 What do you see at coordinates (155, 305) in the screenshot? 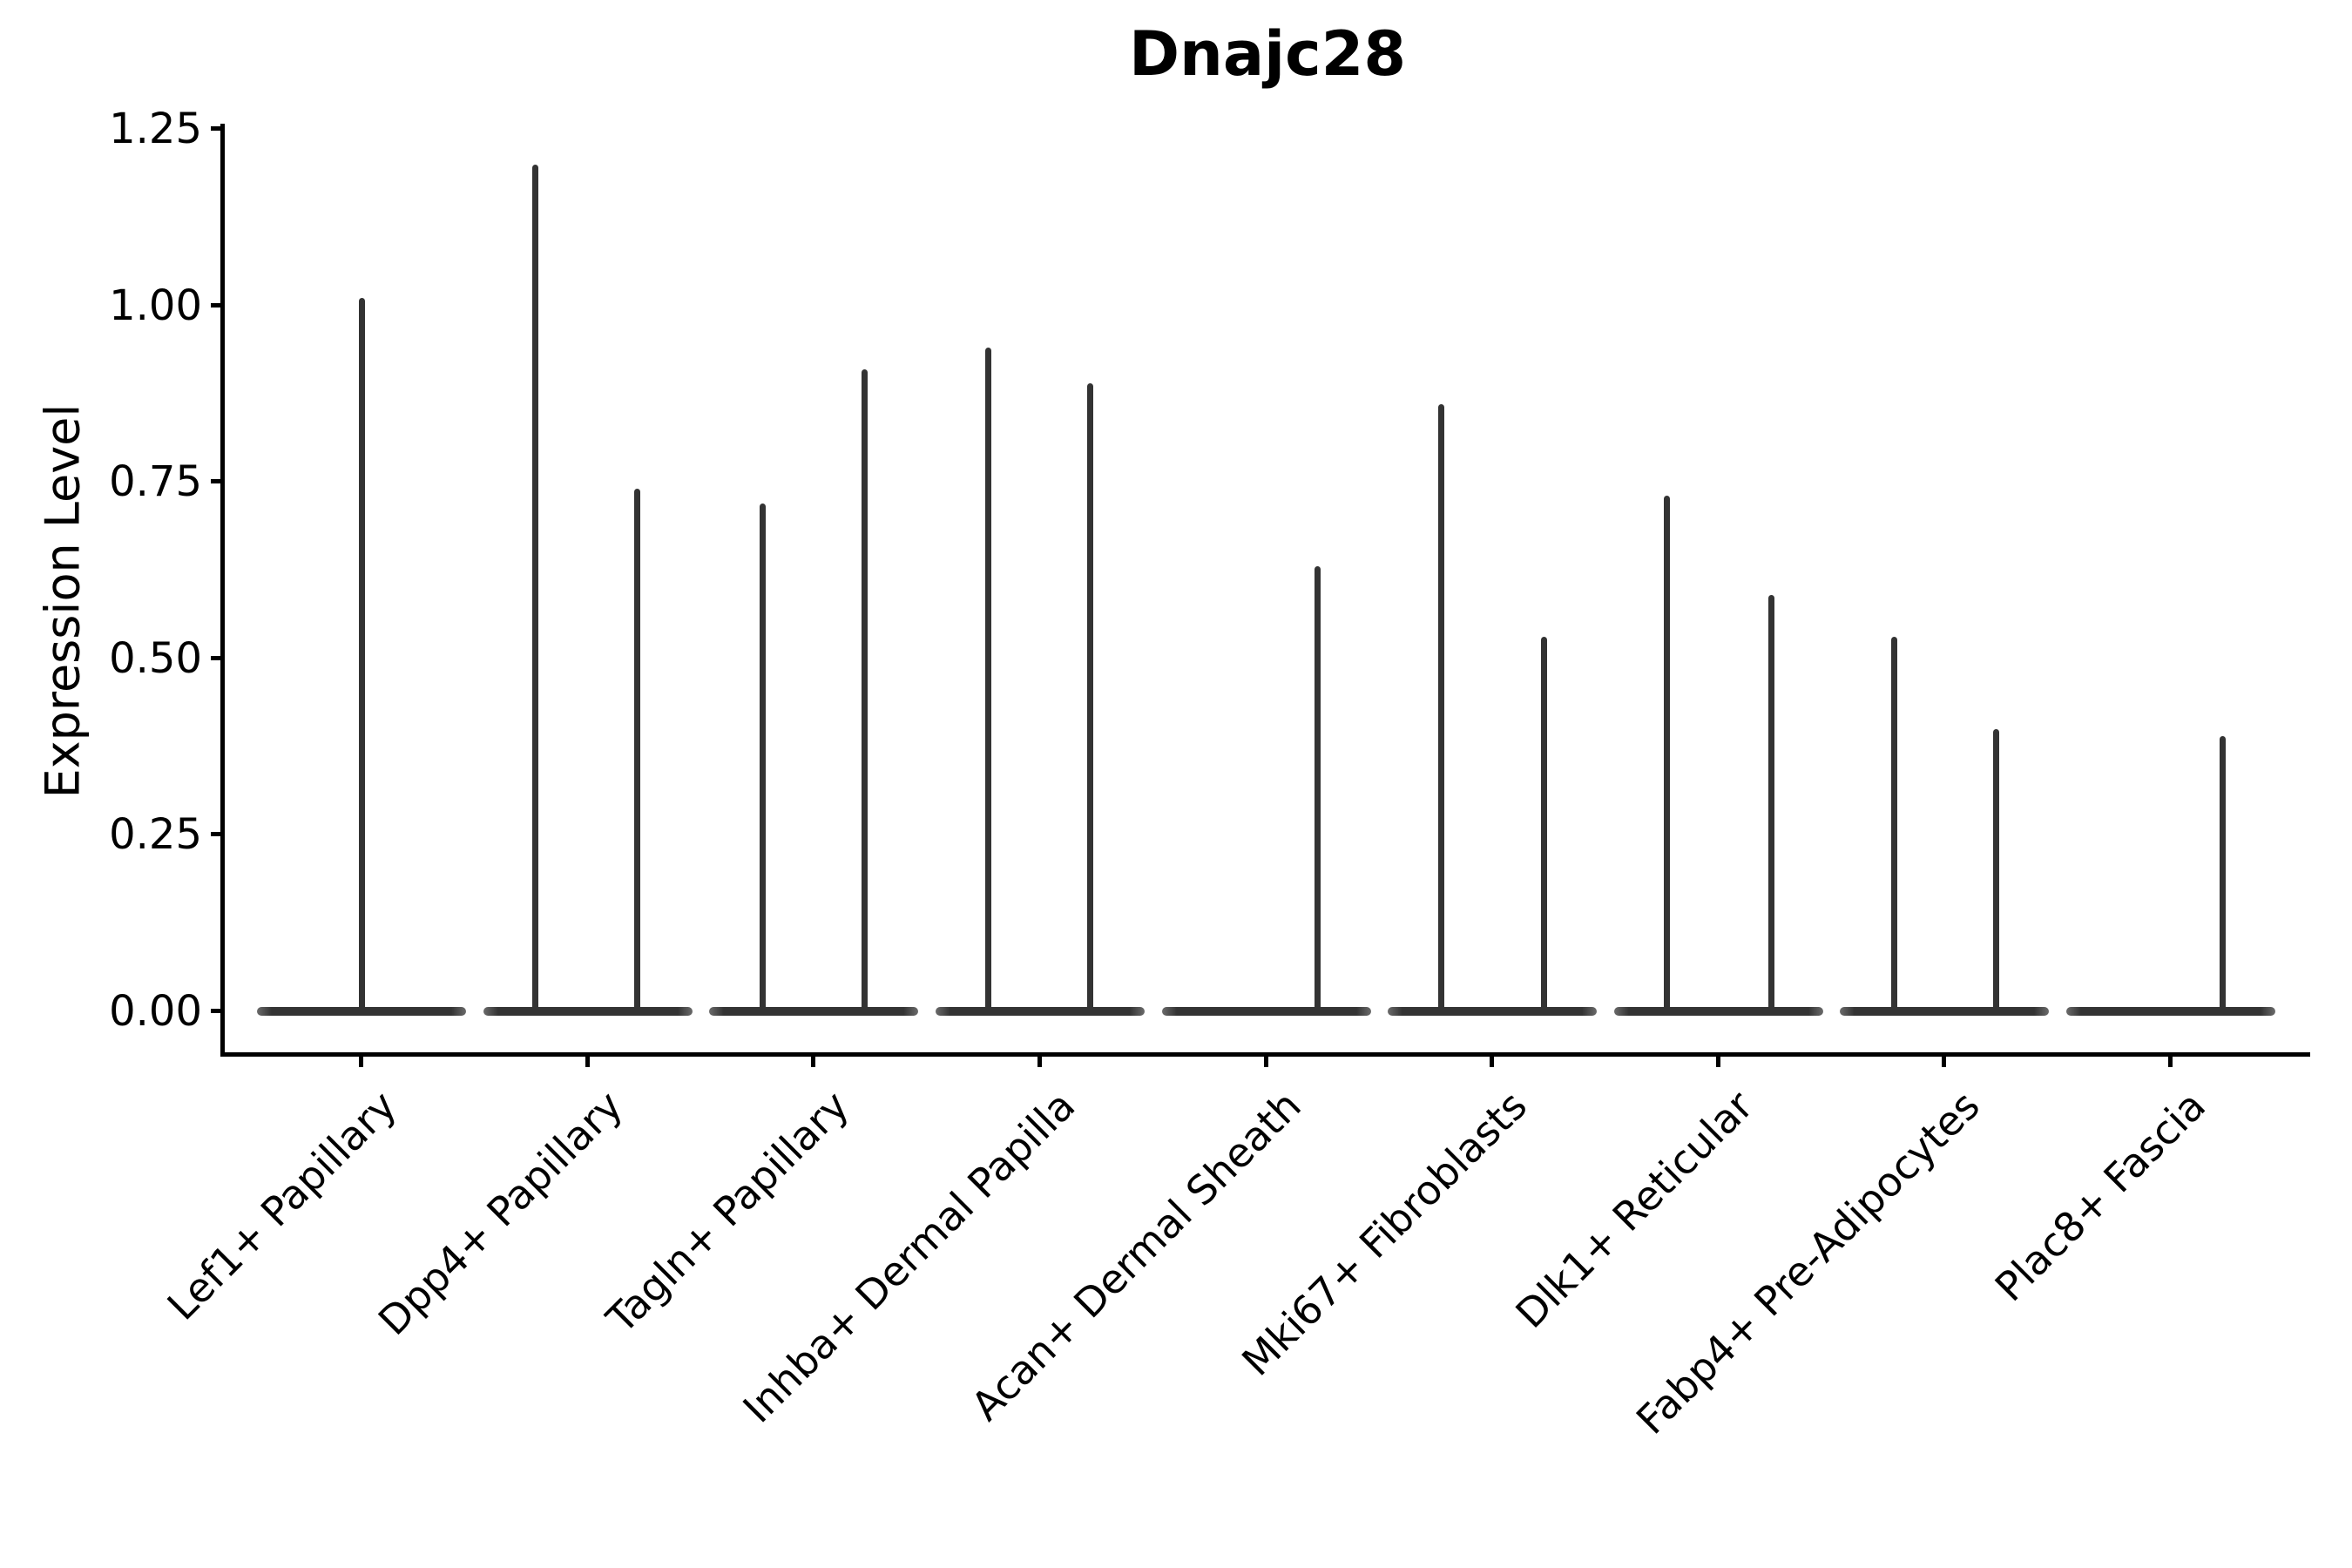
I see `y-tick-label: 1.00` at bounding box center [155, 305].